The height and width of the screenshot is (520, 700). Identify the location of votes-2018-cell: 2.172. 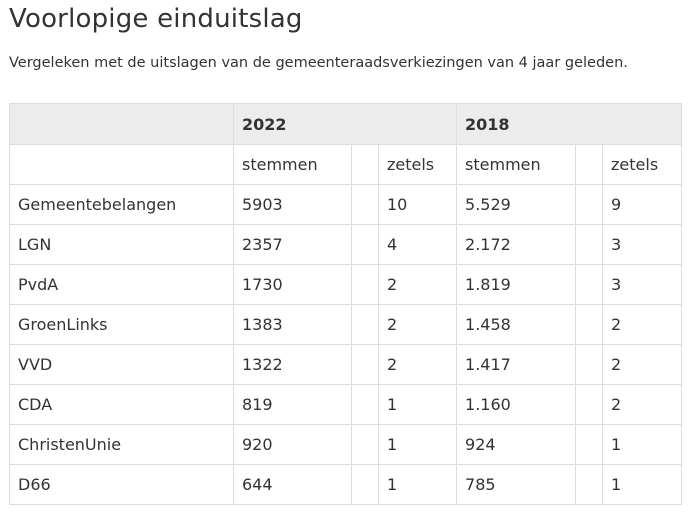
(516, 244).